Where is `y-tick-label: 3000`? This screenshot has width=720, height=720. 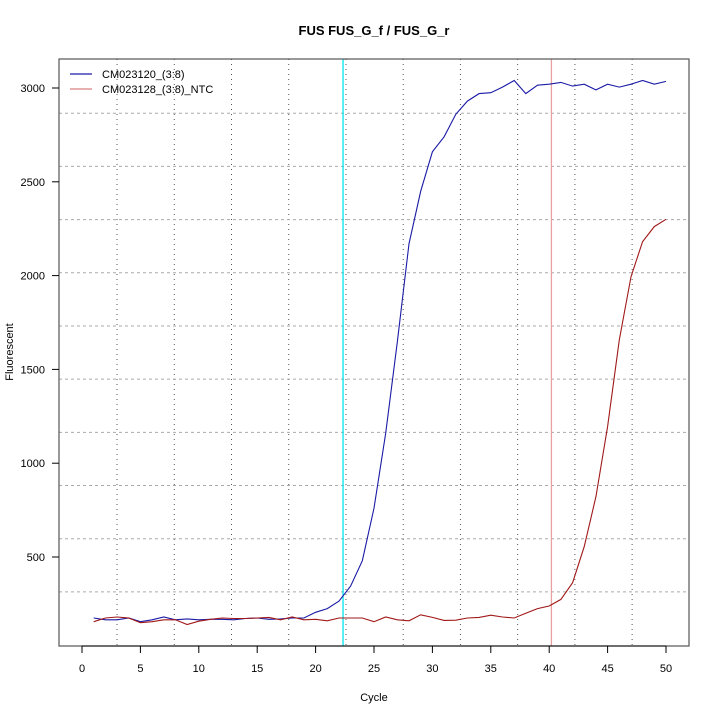
y-tick-label: 3000 is located at coordinates (33, 89).